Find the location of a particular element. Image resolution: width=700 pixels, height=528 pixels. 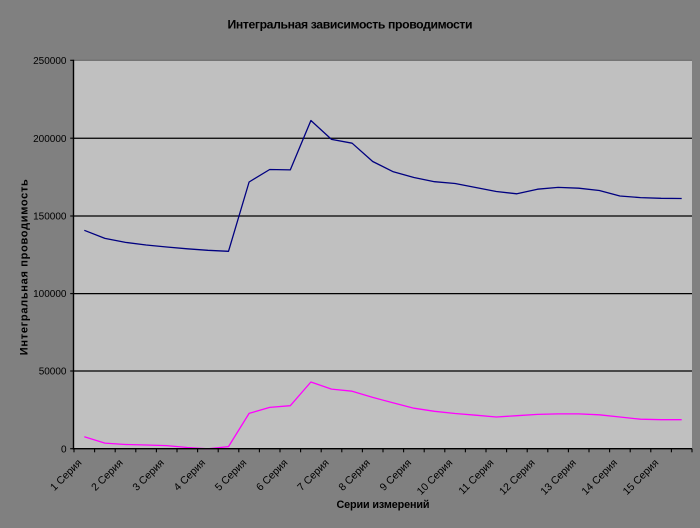

svg-text: Серии измерений is located at coordinates (383, 505).